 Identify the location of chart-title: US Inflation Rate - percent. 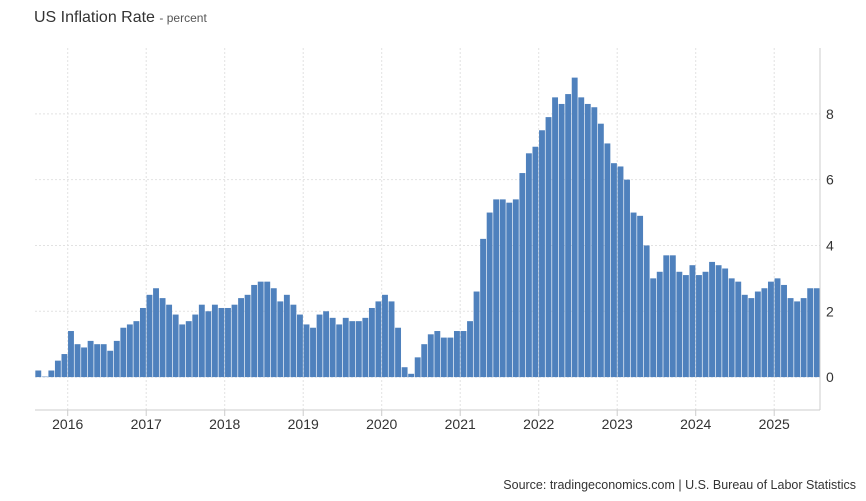
(120, 17).